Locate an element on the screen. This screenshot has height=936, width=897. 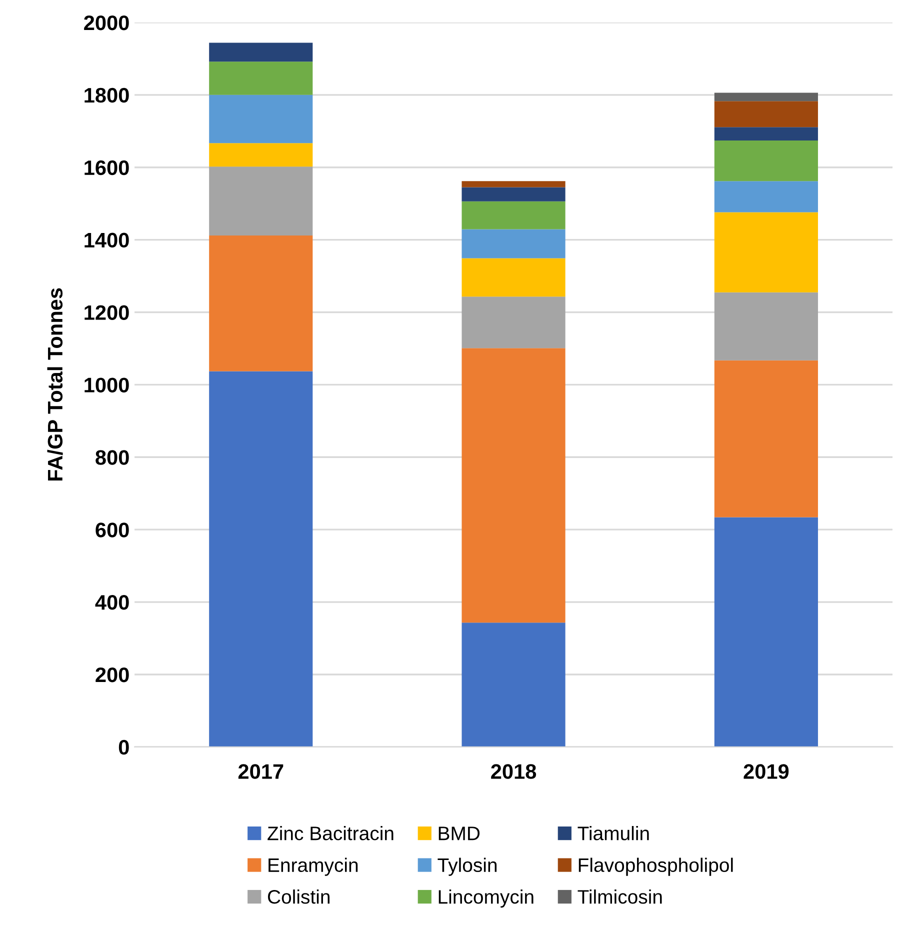
y-axis-title: FA/GP Total Tonnes is located at coordinates (55, 384).